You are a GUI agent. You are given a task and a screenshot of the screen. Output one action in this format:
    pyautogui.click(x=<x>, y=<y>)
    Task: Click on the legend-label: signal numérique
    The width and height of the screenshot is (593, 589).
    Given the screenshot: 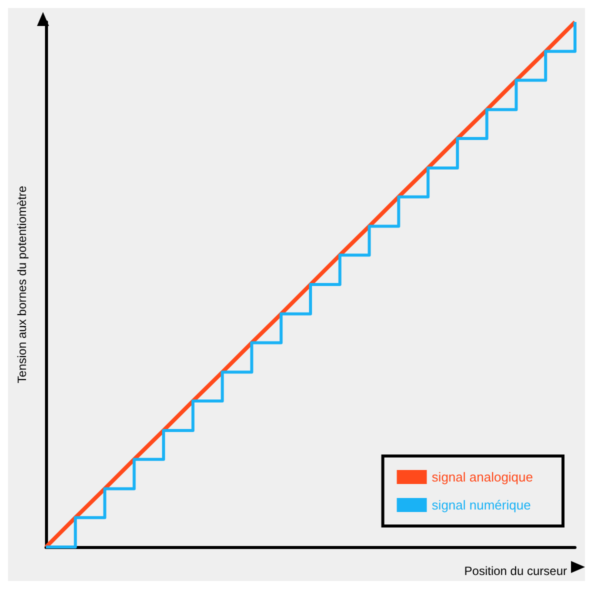 What is the action you would take?
    pyautogui.click(x=481, y=505)
    